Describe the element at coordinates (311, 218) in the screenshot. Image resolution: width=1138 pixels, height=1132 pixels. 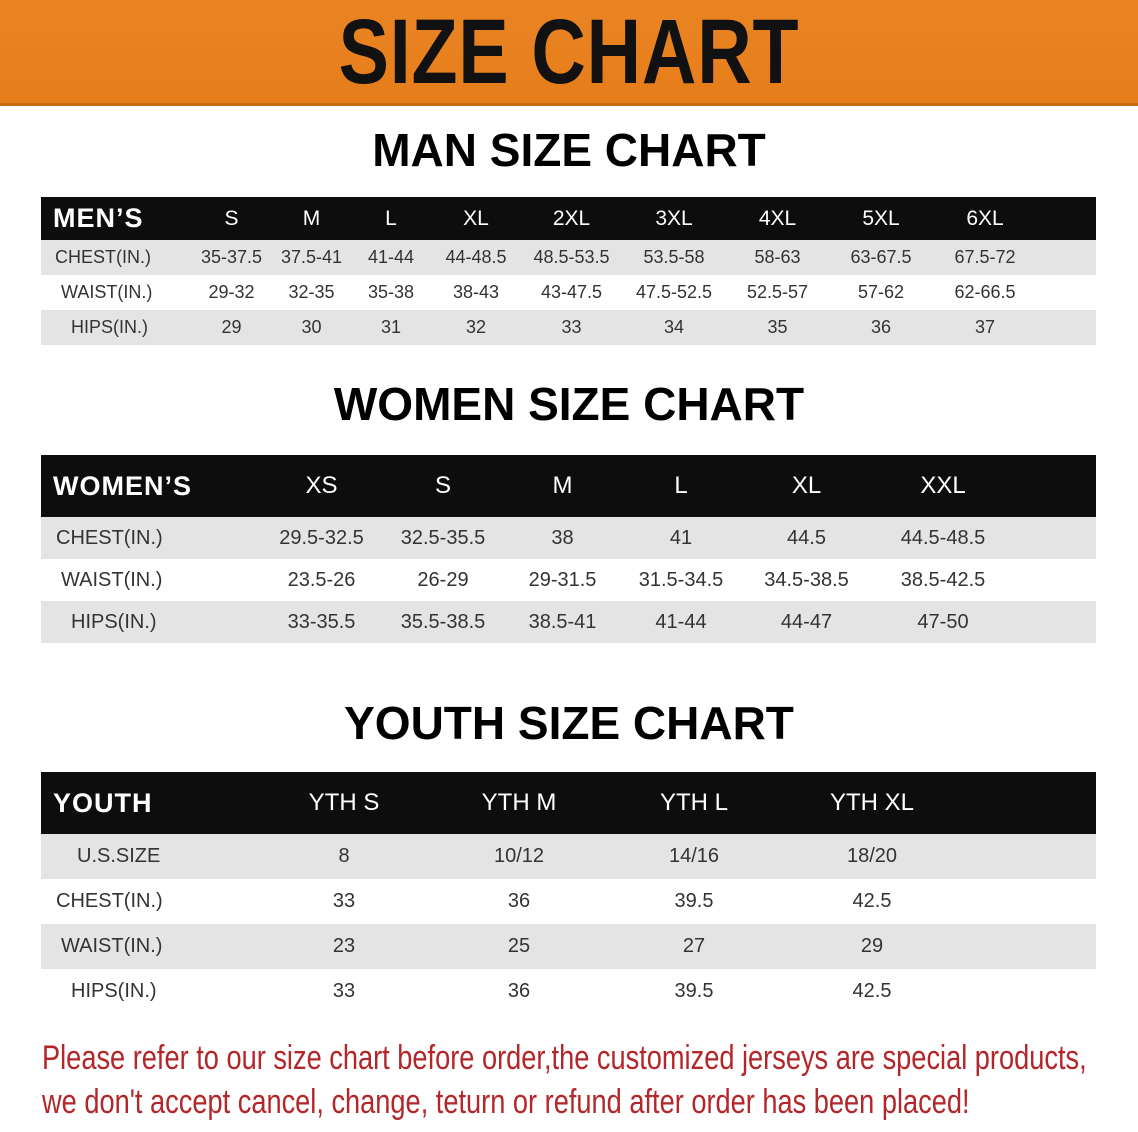
I see `size-header-cell: M` at that location.